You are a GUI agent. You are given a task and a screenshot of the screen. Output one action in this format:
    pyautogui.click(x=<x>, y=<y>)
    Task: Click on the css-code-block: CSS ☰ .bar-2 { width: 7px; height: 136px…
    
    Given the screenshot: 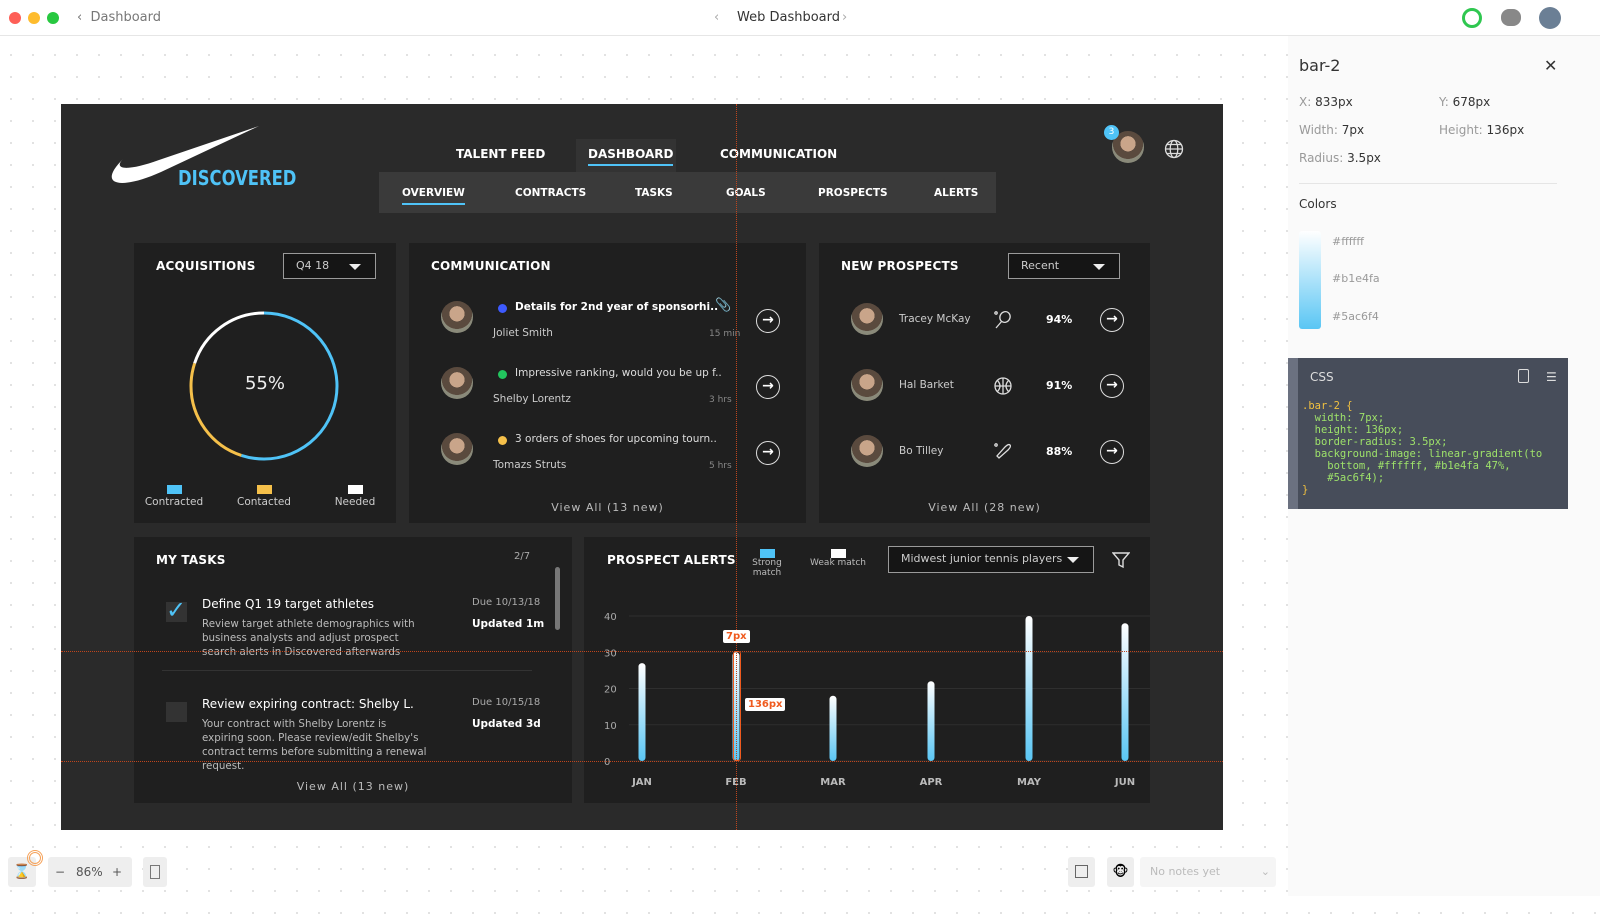 What is the action you would take?
    pyautogui.click(x=1428, y=433)
    